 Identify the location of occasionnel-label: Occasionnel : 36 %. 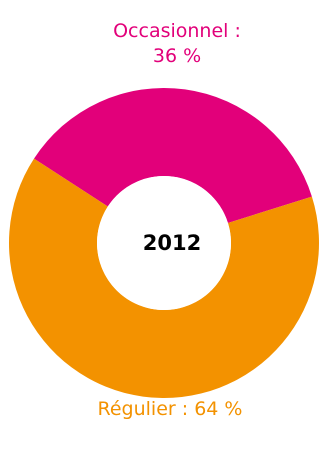
(177, 44).